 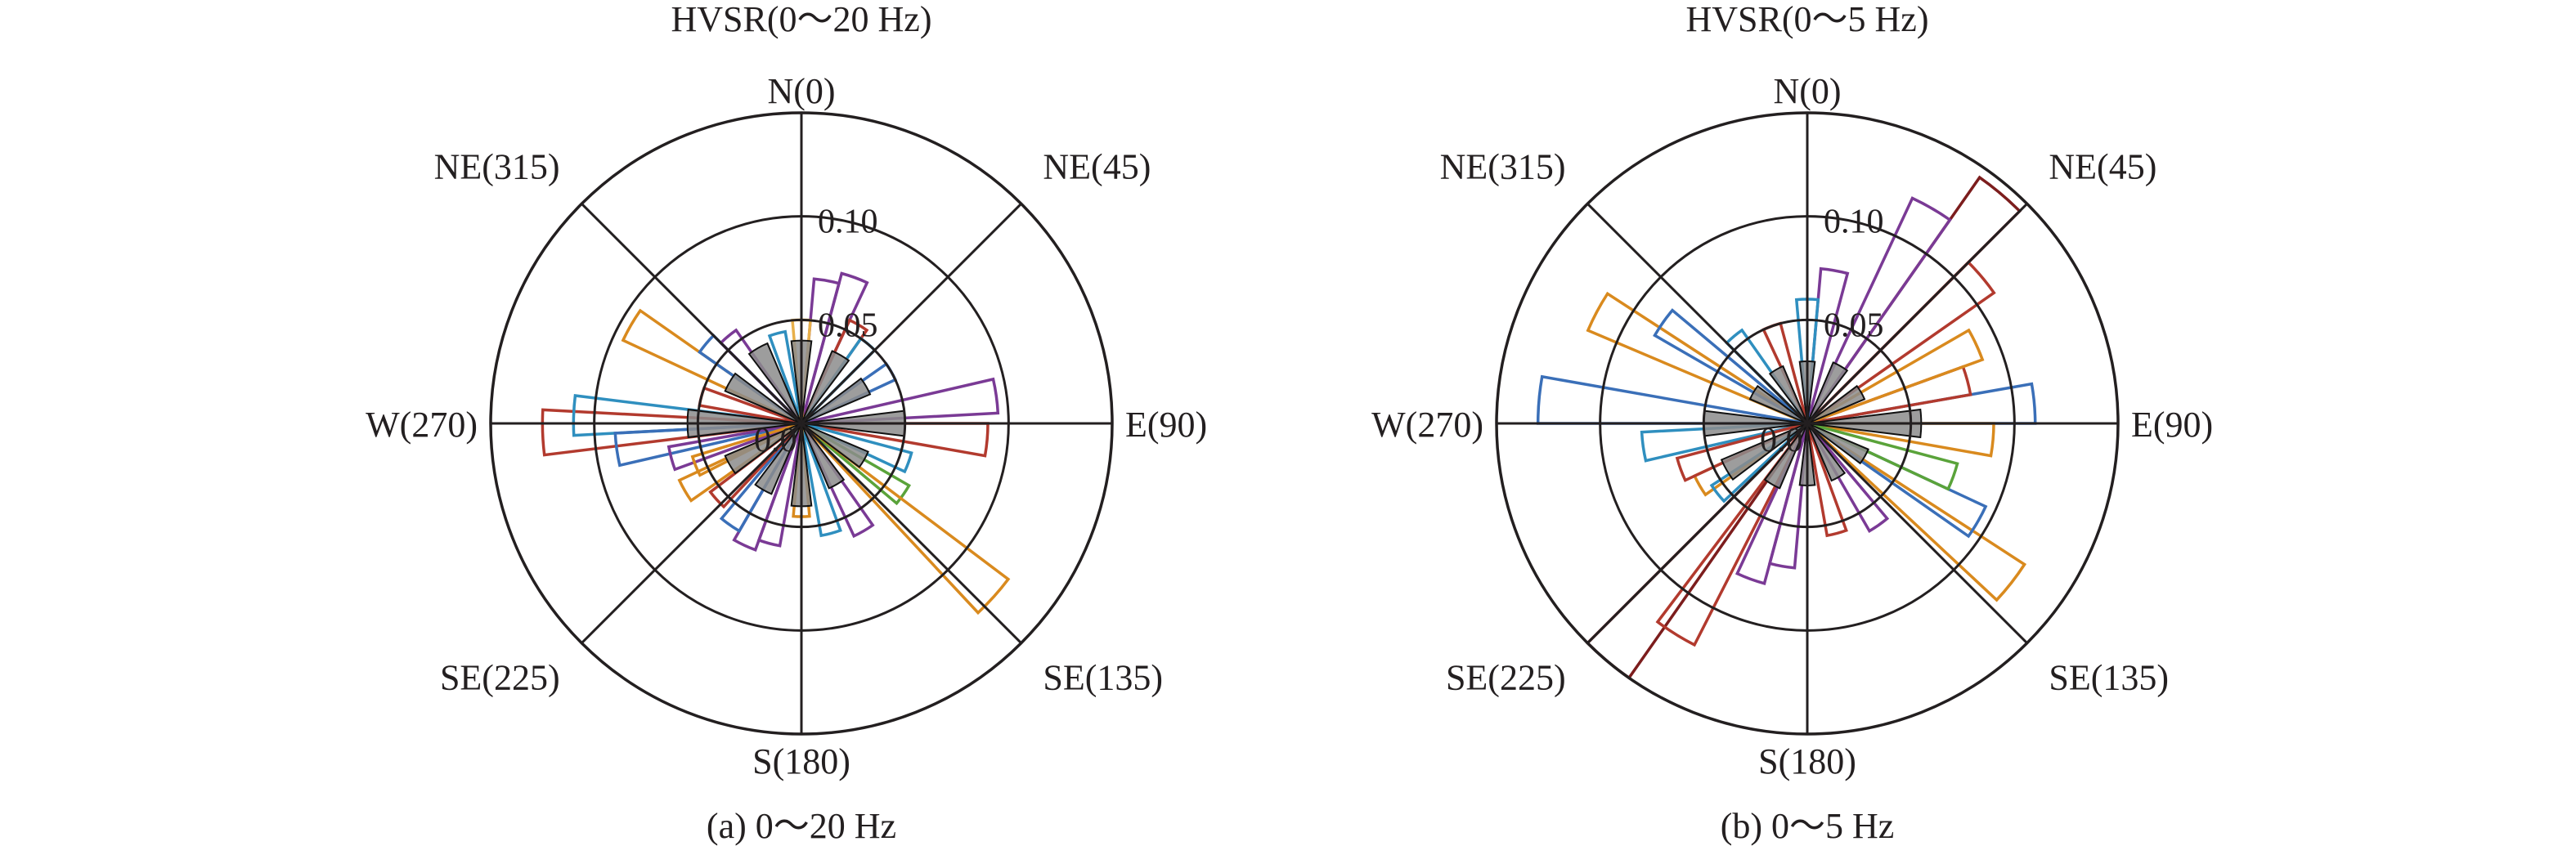 I want to click on panel-b-direction-label-4: S(180), so click(x=1807, y=761).